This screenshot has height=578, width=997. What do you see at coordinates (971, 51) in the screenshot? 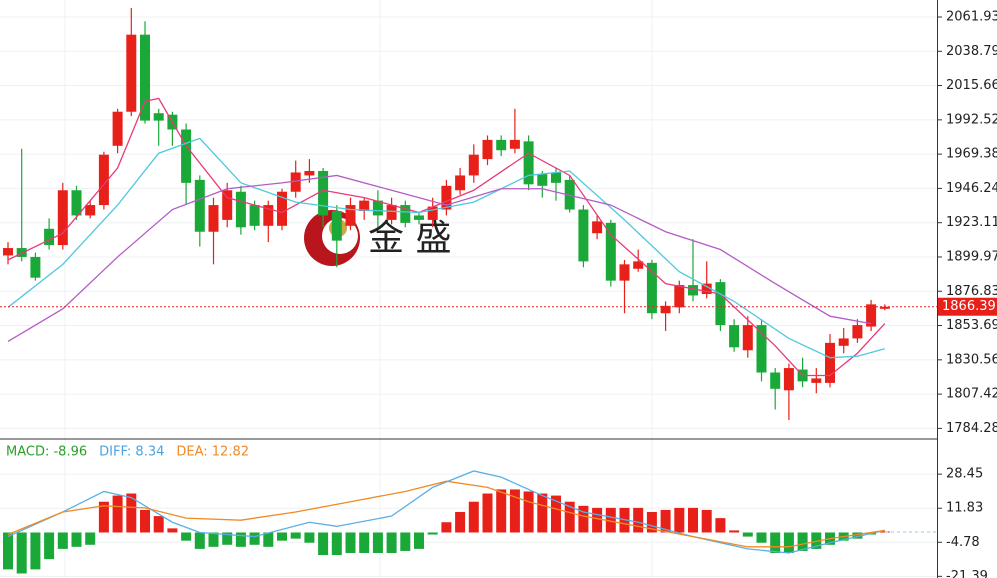
I see `y-tick-label: 2038.79` at bounding box center [971, 51].